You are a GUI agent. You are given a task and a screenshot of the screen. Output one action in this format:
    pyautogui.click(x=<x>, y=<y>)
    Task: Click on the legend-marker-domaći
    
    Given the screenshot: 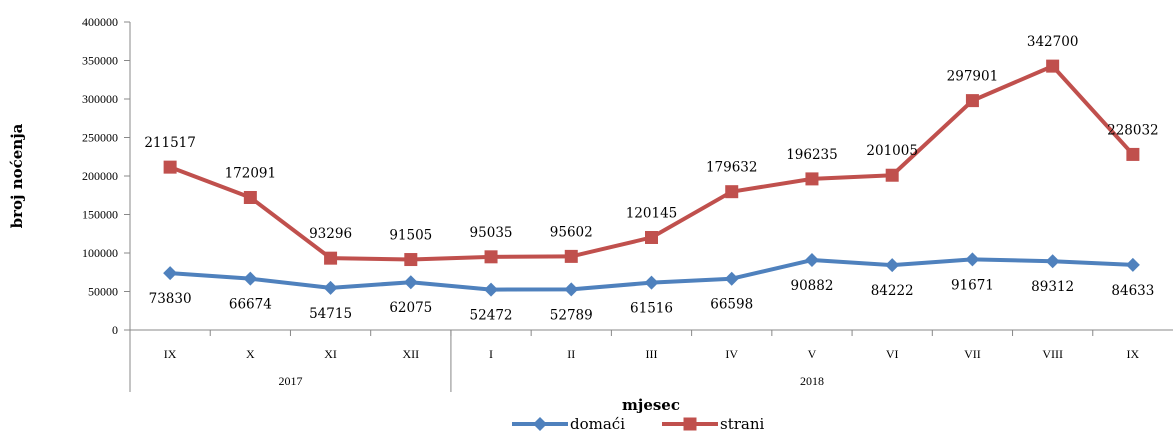 What is the action you would take?
    pyautogui.click(x=540, y=424)
    